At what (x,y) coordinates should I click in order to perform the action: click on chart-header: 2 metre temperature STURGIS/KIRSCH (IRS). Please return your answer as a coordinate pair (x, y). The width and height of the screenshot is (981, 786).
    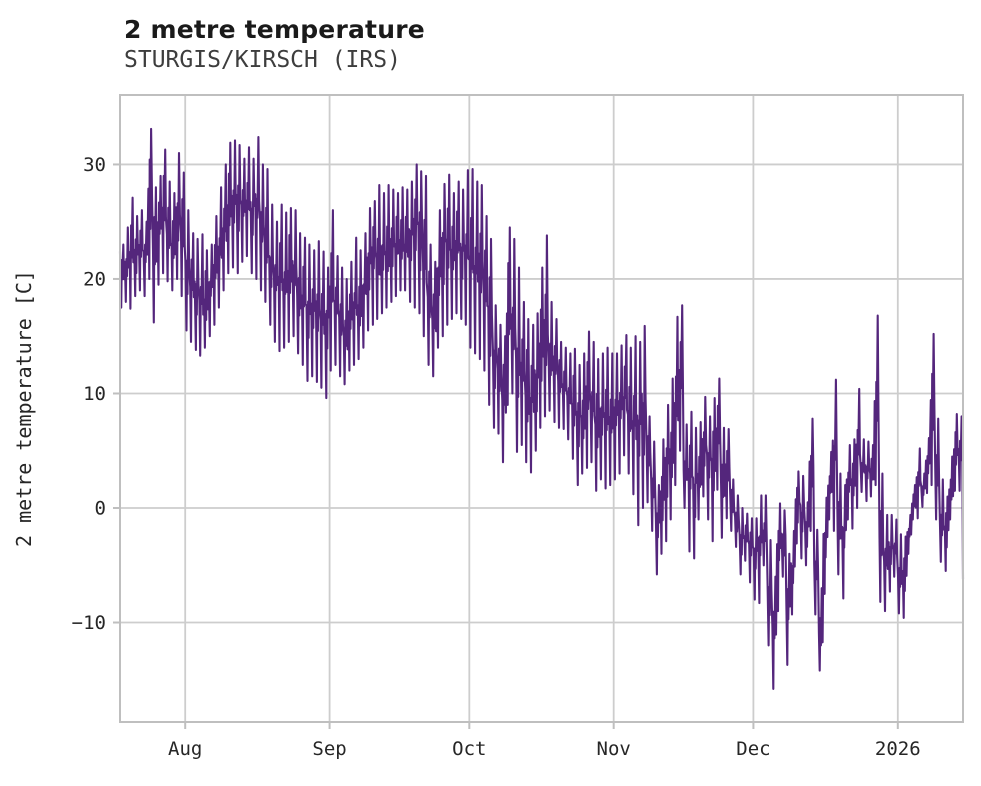
    Looking at the image, I should click on (274, 44).